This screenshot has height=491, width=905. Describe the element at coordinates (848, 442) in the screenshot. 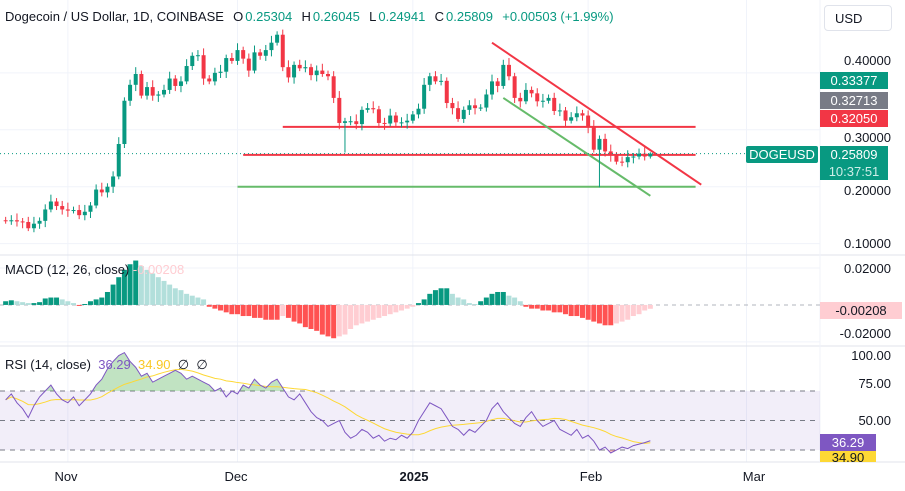

I see `rsi-value-tag: 36.29` at that location.